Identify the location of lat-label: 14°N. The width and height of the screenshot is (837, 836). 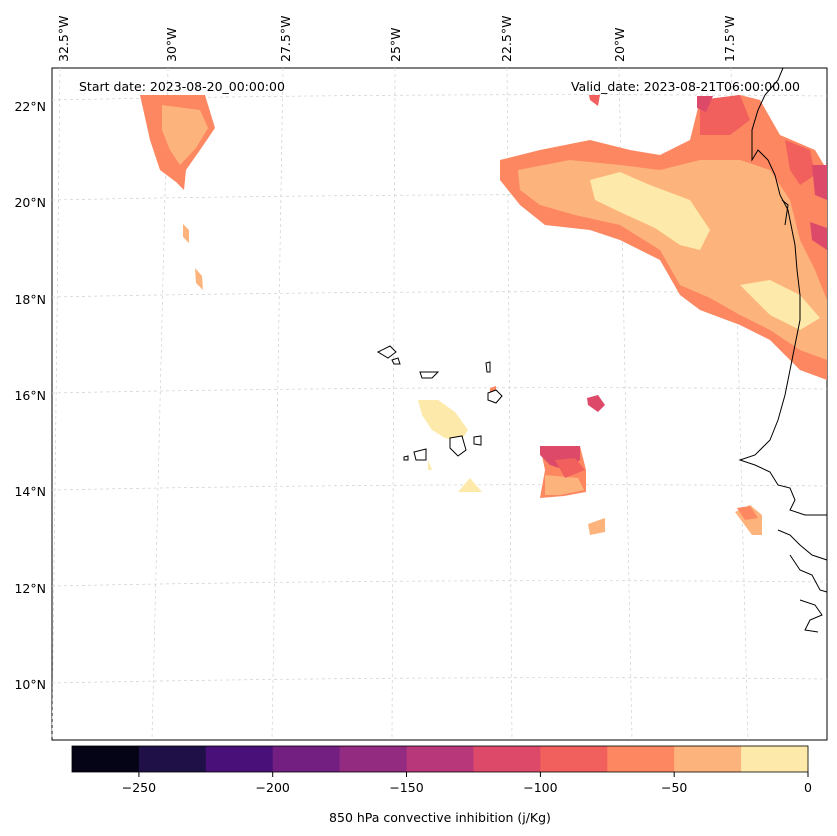
(30, 491).